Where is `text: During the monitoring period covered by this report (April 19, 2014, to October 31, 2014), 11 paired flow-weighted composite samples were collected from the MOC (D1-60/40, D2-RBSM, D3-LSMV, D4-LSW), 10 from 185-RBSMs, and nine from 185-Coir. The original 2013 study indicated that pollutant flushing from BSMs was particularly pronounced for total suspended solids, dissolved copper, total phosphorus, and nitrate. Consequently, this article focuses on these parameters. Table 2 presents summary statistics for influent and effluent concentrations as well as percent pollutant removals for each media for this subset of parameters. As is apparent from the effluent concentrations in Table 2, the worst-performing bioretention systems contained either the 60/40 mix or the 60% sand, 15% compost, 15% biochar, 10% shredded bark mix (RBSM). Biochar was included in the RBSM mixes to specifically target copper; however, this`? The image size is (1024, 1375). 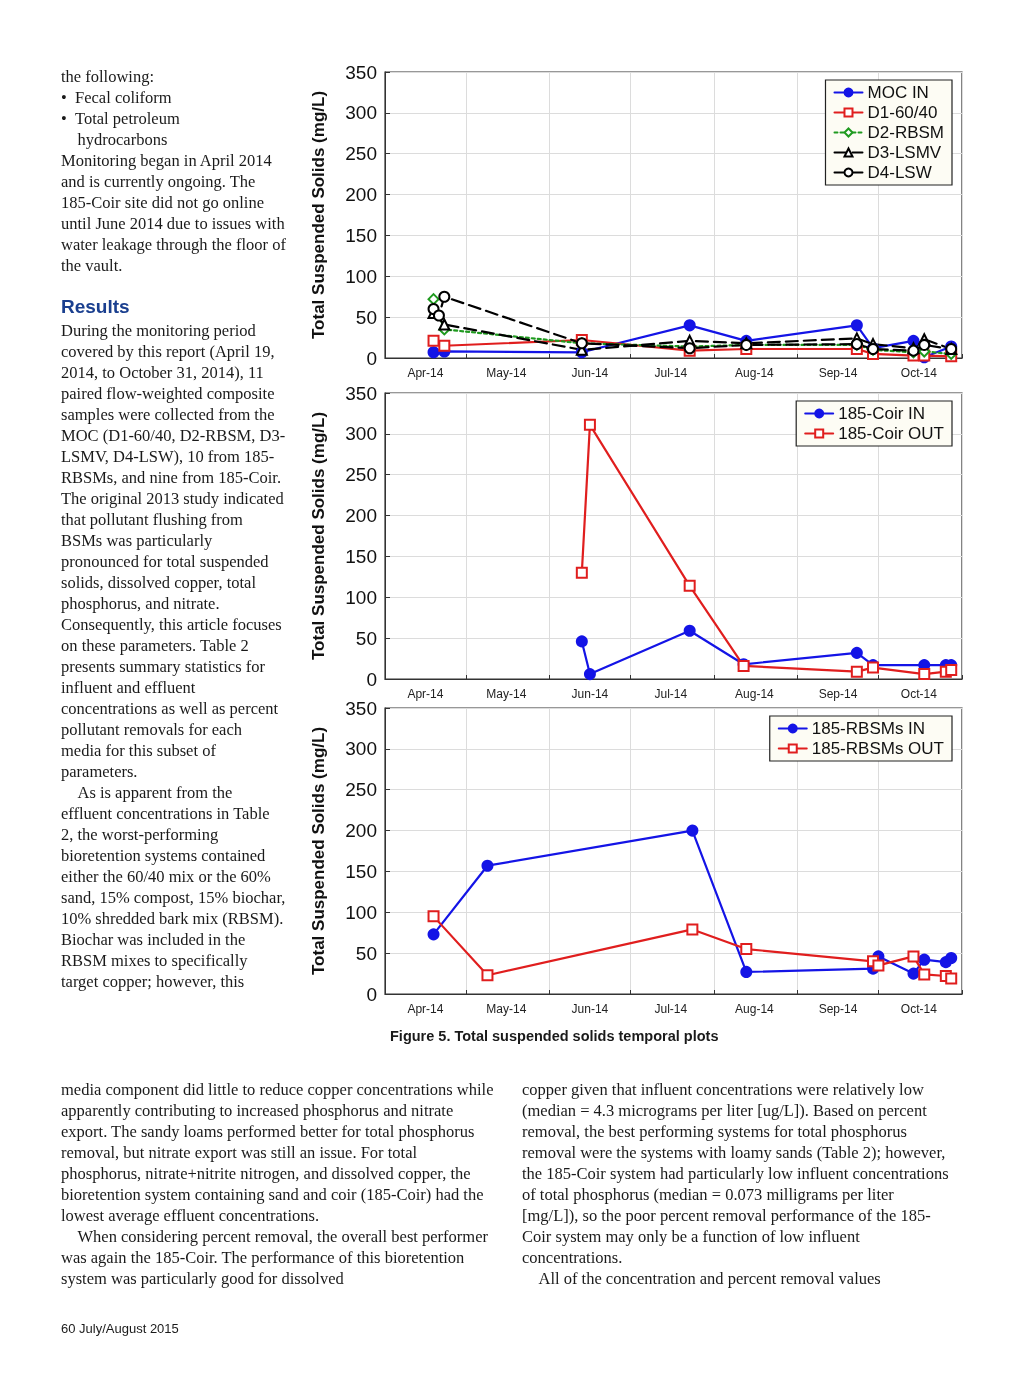 text: During the monitoring period covered by this report (April 19, 2014, to October 31, 2014), 11 paired flow-weighted composite samples were collected from the MOC (D1-60/40, D2-RBSM, D3-LSMV, D4-LSW), 10 from 185-RBSMs, and nine from 185-Coir. The original 2013 study indicated that pollutant flushing from BSMs was particularly pronounced for total suspended solids, dissolved copper, total phosphorus, and nitrate. Consequently, this article focuses on these parameters. Table 2 presents summary statistics for influent and effluent concentrations as well as percent pollutant removals for each media for this subset of parameters. As is apparent from the effluent concentrations in Table 2, the worst-performing bioretention systems contained either the 60/40 mix or the 60% sand, 15% compost, 15% biochar, 10% shredded bark mix (RBSM). Biochar was included in the RBSM mixes to specifically target copper; however, this is located at coordinates (173, 656).